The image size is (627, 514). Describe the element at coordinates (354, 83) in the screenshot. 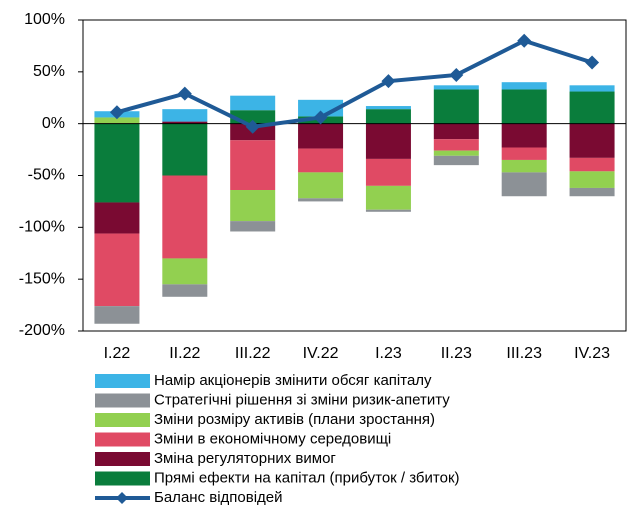

I see `line` at that location.